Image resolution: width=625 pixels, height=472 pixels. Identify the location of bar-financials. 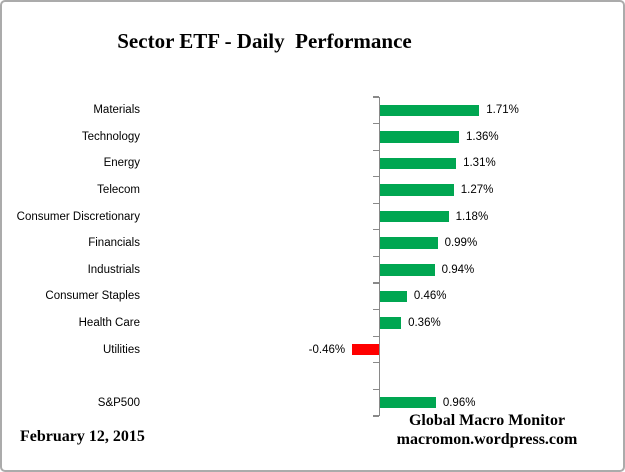
(409, 243).